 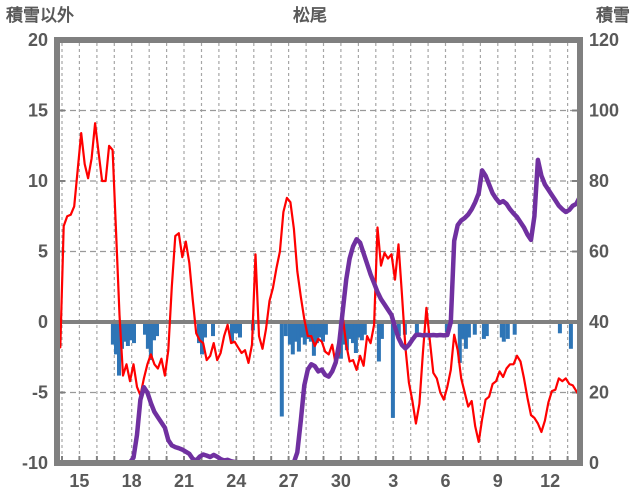 What do you see at coordinates (40, 15) in the screenshot?
I see `left-axis-title: 積雪以外` at bounding box center [40, 15].